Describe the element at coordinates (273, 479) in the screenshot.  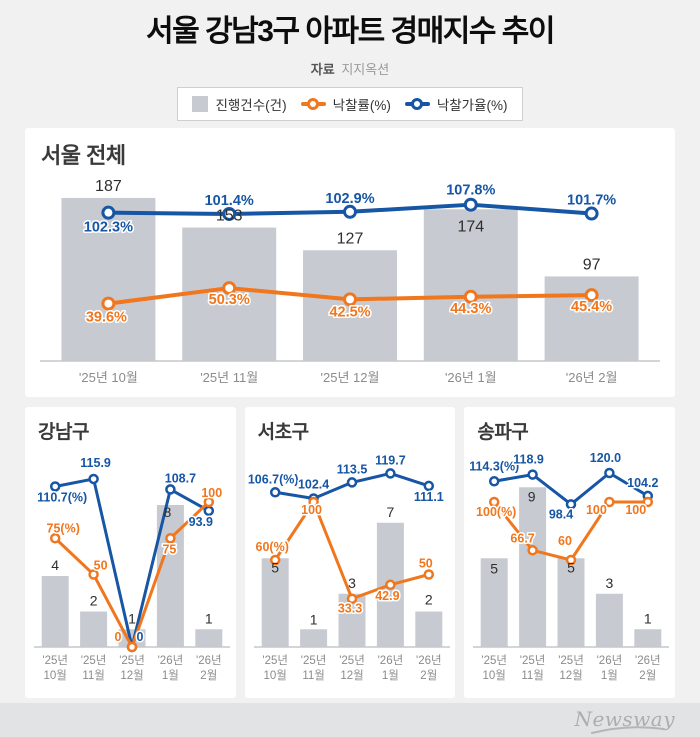
I see `svg-text: 106.7(%)` at that location.